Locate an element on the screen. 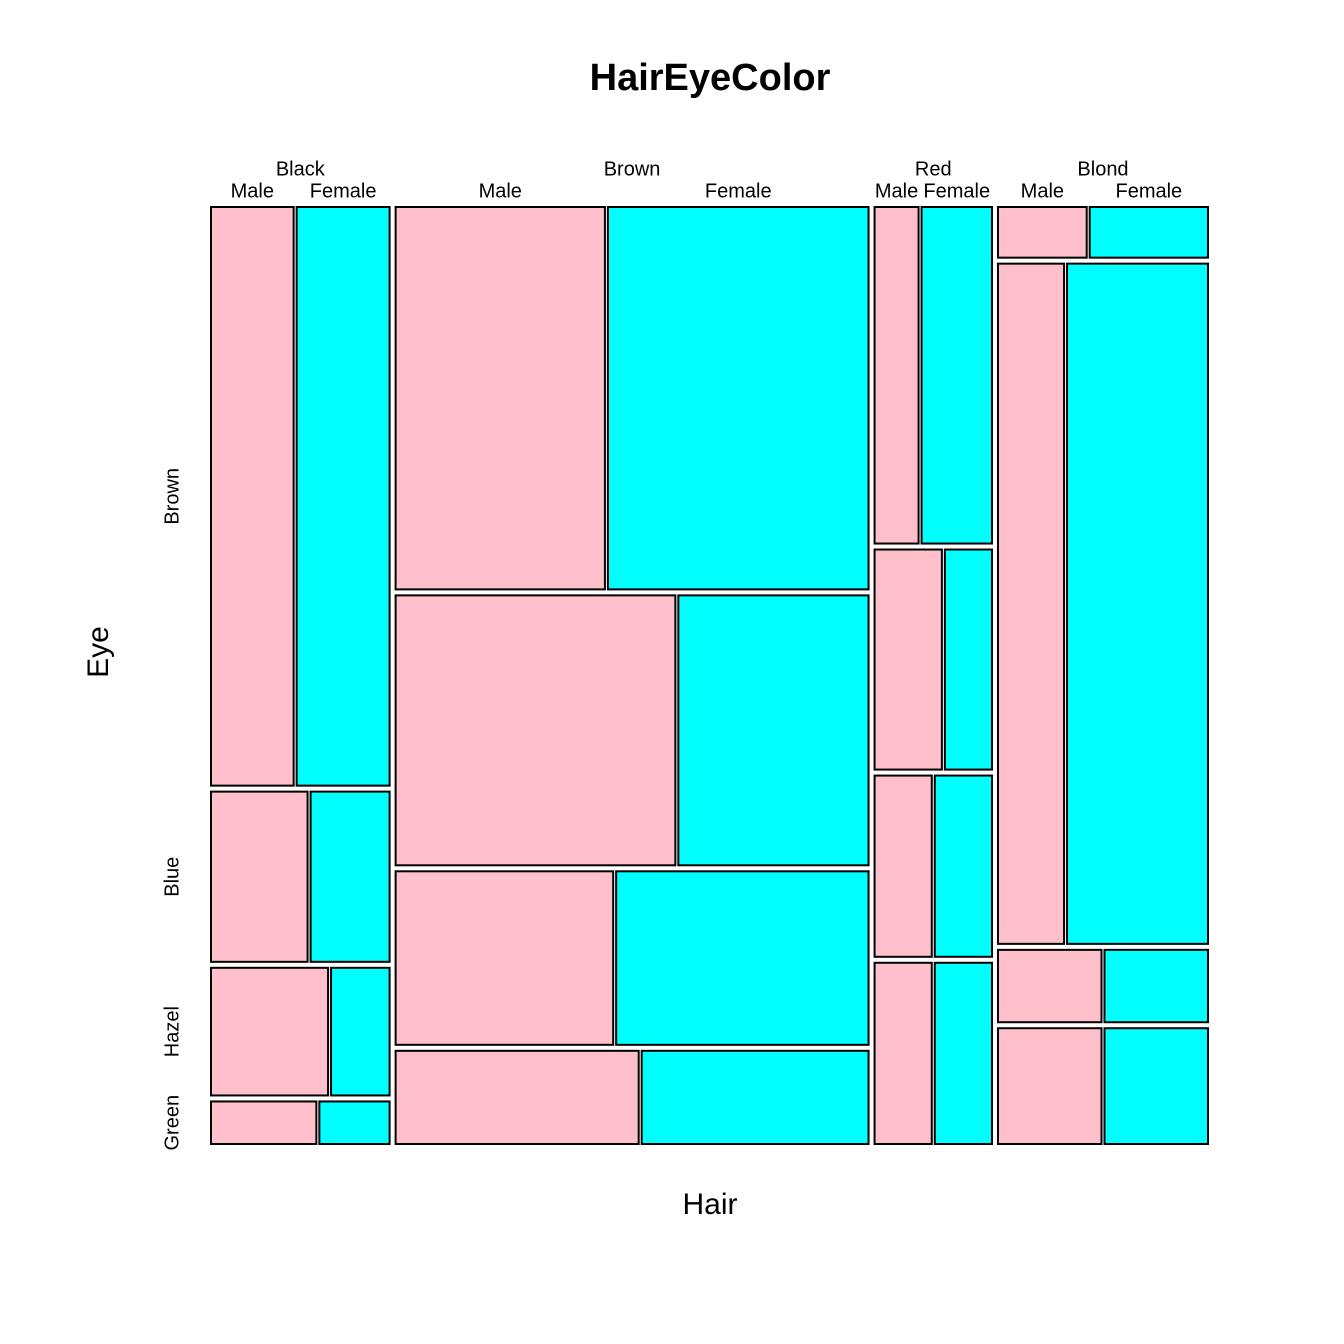  x-axis-label: Hair is located at coordinates (709, 1204).